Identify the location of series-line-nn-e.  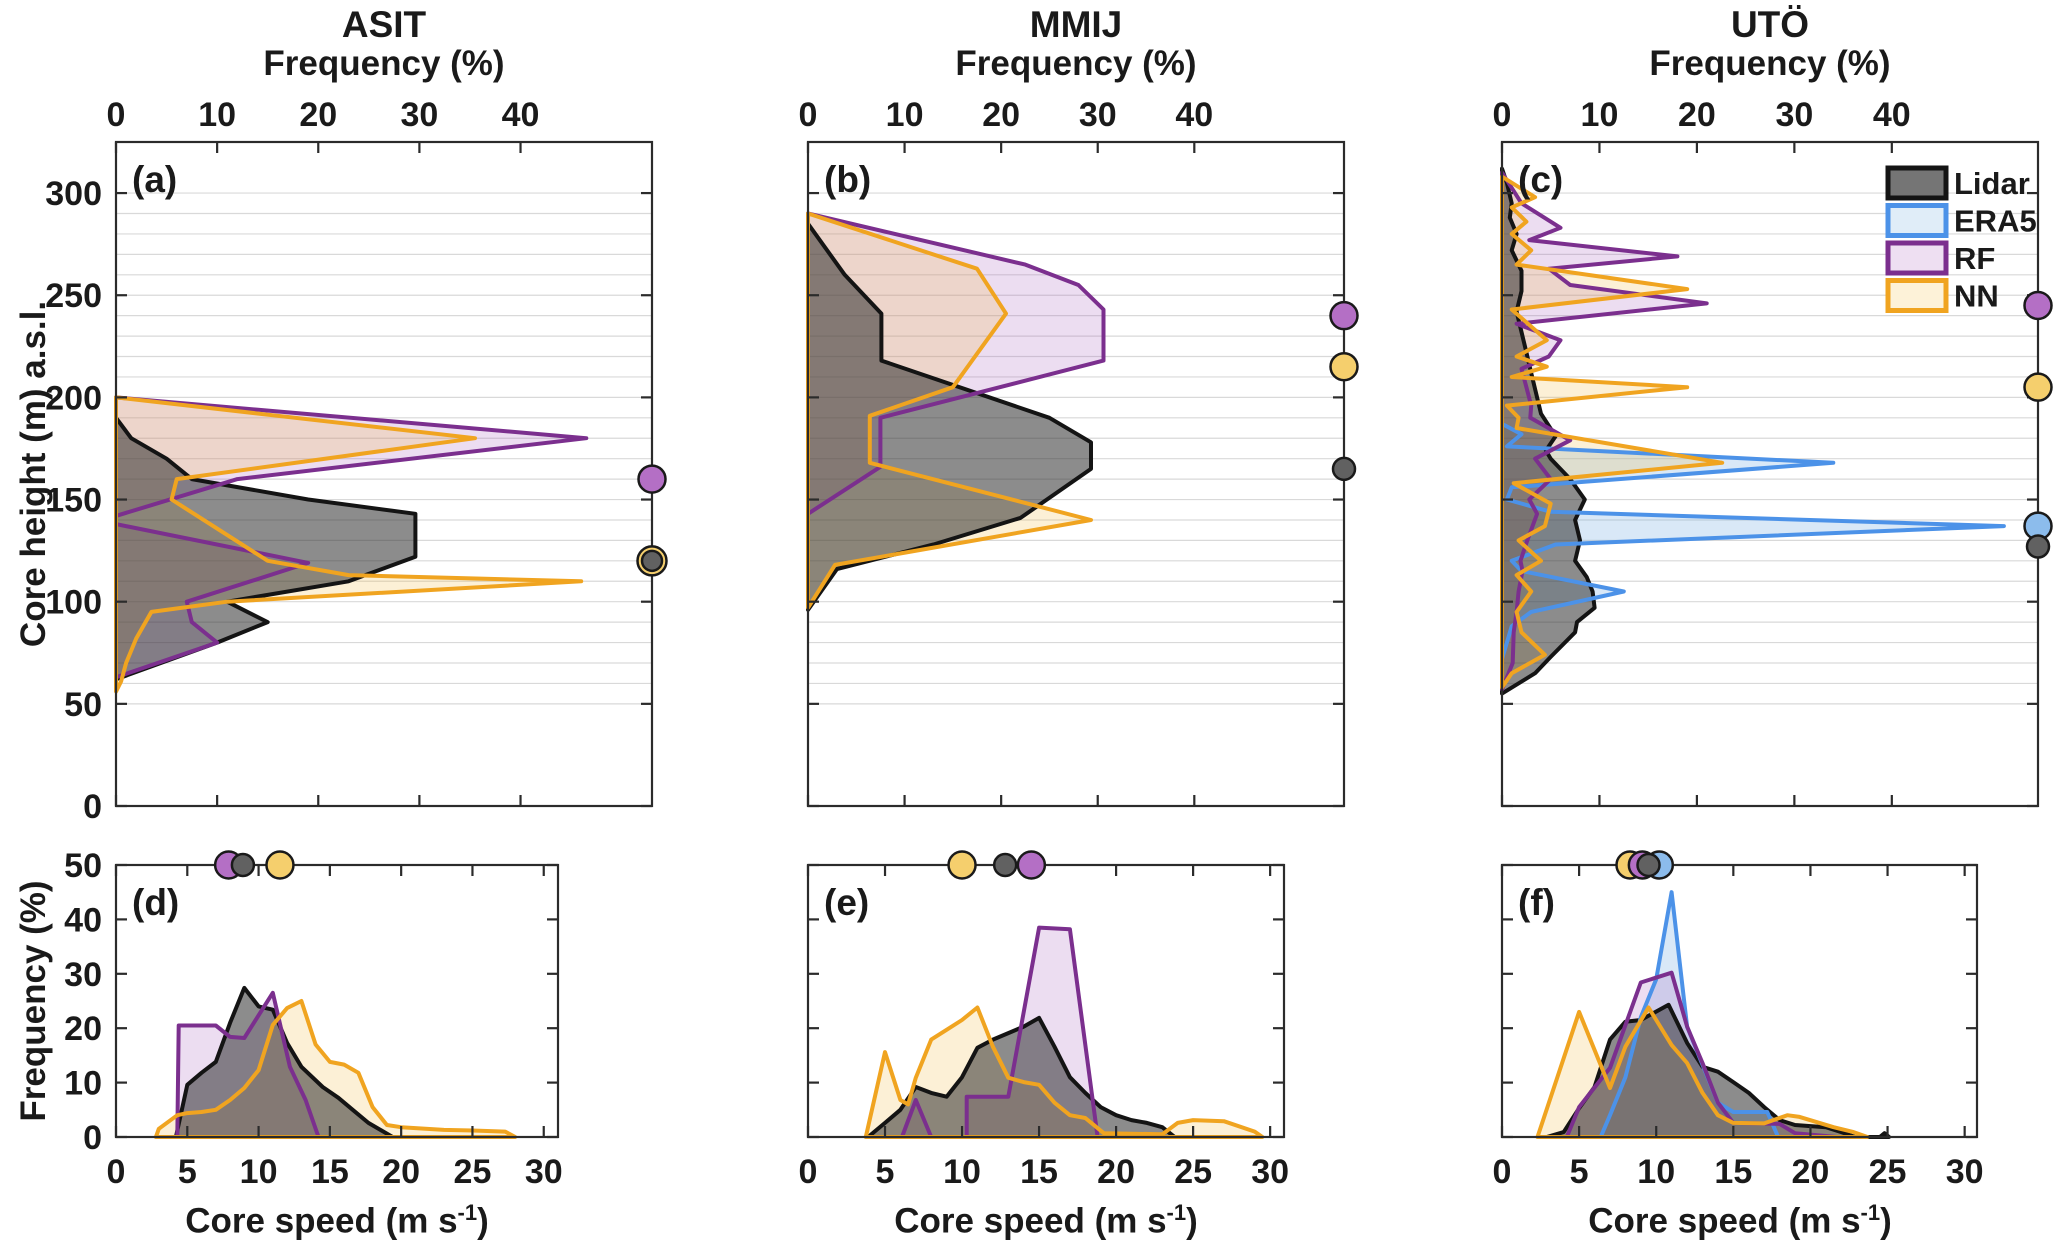
(1064, 1072).